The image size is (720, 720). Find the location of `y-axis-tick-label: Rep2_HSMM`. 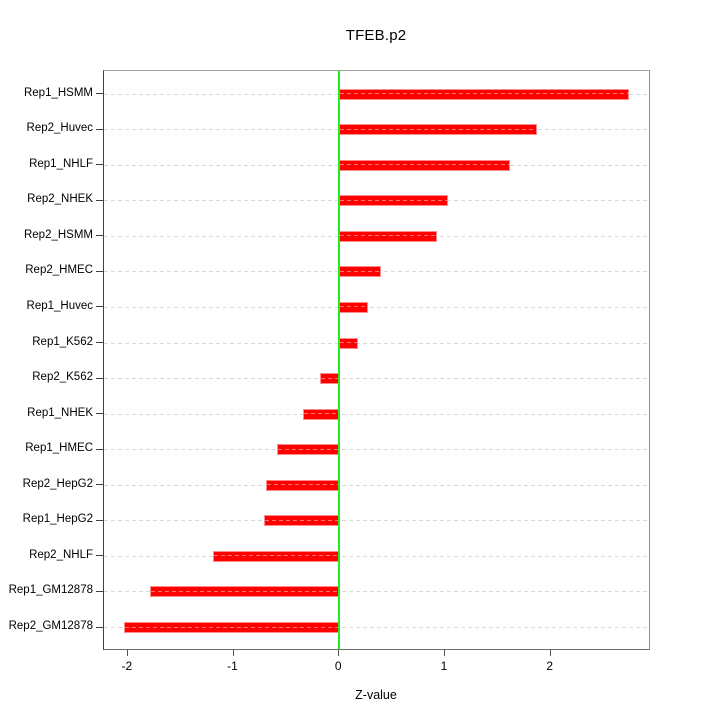

y-axis-tick-label: Rep2_HSMM is located at coordinates (58, 234).